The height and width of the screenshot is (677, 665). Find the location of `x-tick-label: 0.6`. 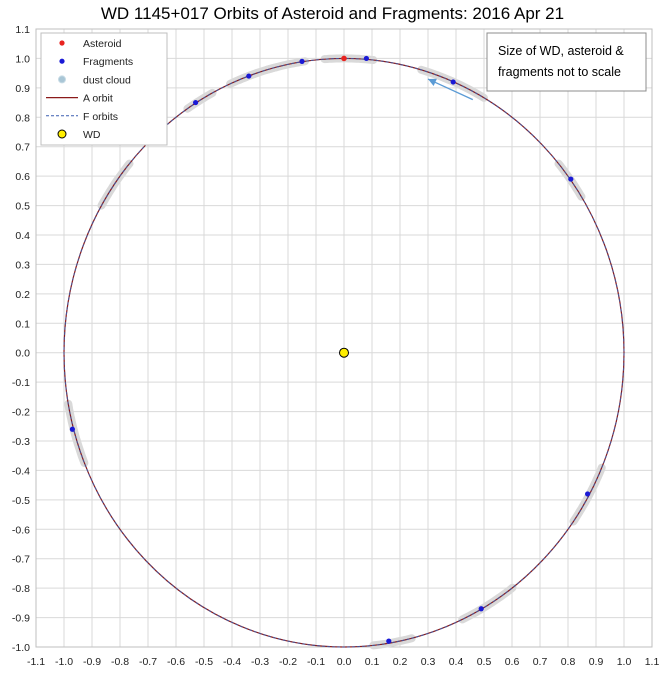

x-tick-label: 0.6 is located at coordinates (512, 662).